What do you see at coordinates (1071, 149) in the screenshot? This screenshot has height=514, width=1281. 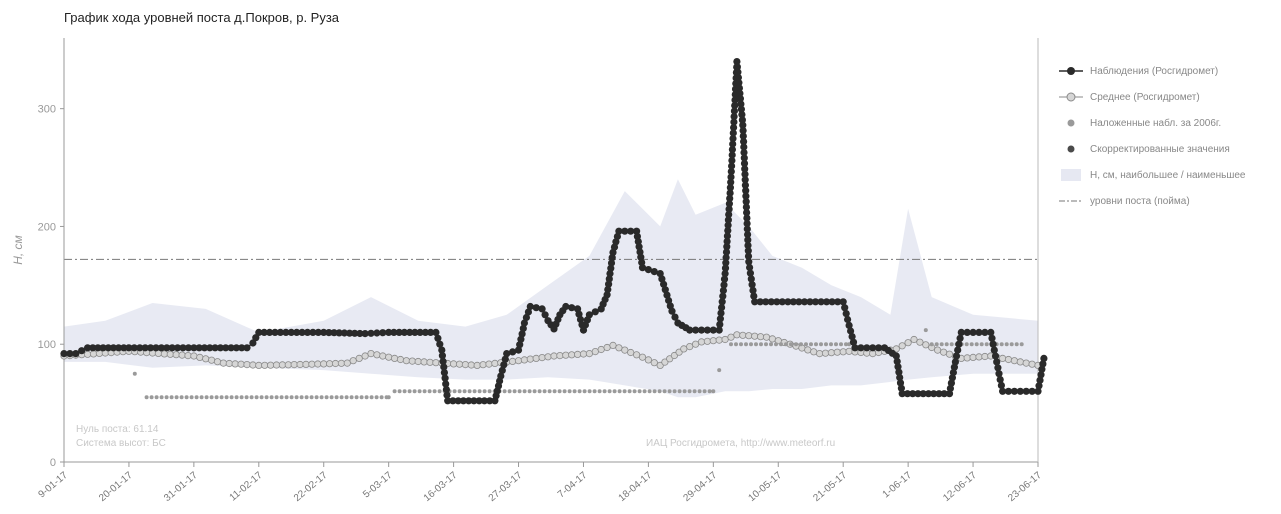 I see `legend-swatch` at bounding box center [1071, 149].